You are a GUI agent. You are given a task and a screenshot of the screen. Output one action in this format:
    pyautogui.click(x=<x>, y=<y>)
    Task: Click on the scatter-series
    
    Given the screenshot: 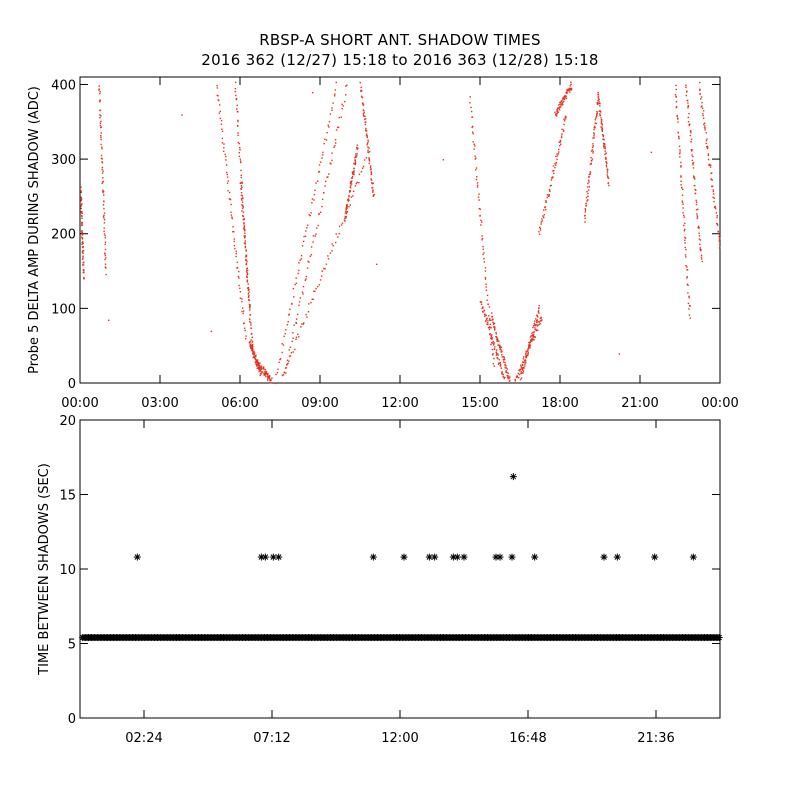 What is the action you would take?
    pyautogui.click(x=482, y=231)
    